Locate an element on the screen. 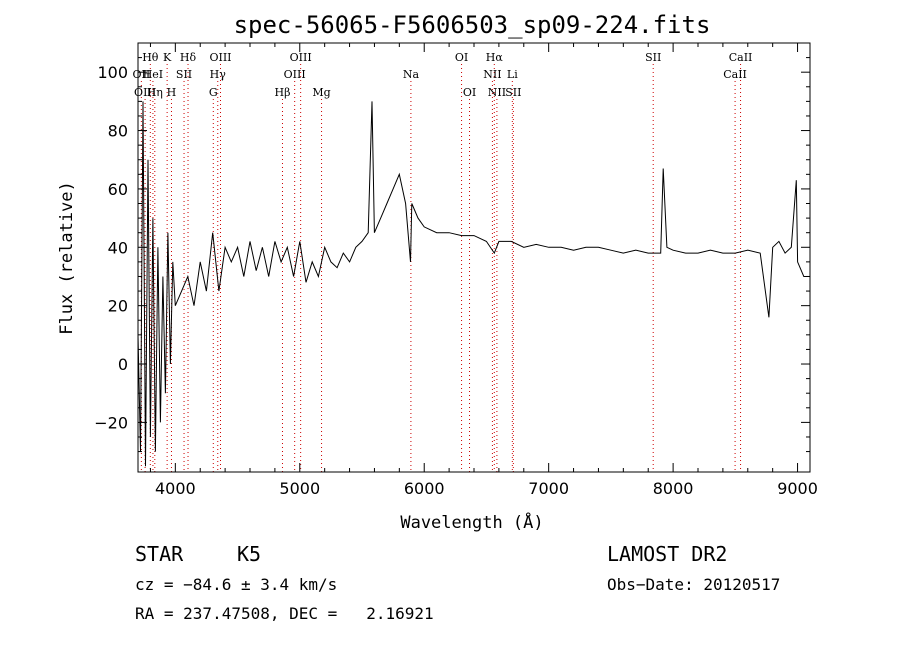  line-marker-label: Hα is located at coordinates (495, 57).